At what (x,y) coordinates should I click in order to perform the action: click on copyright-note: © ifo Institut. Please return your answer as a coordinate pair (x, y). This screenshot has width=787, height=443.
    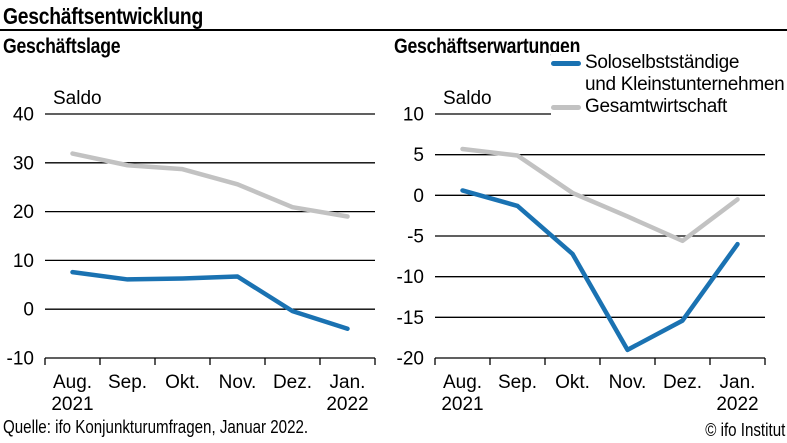
    Looking at the image, I should click on (744, 430).